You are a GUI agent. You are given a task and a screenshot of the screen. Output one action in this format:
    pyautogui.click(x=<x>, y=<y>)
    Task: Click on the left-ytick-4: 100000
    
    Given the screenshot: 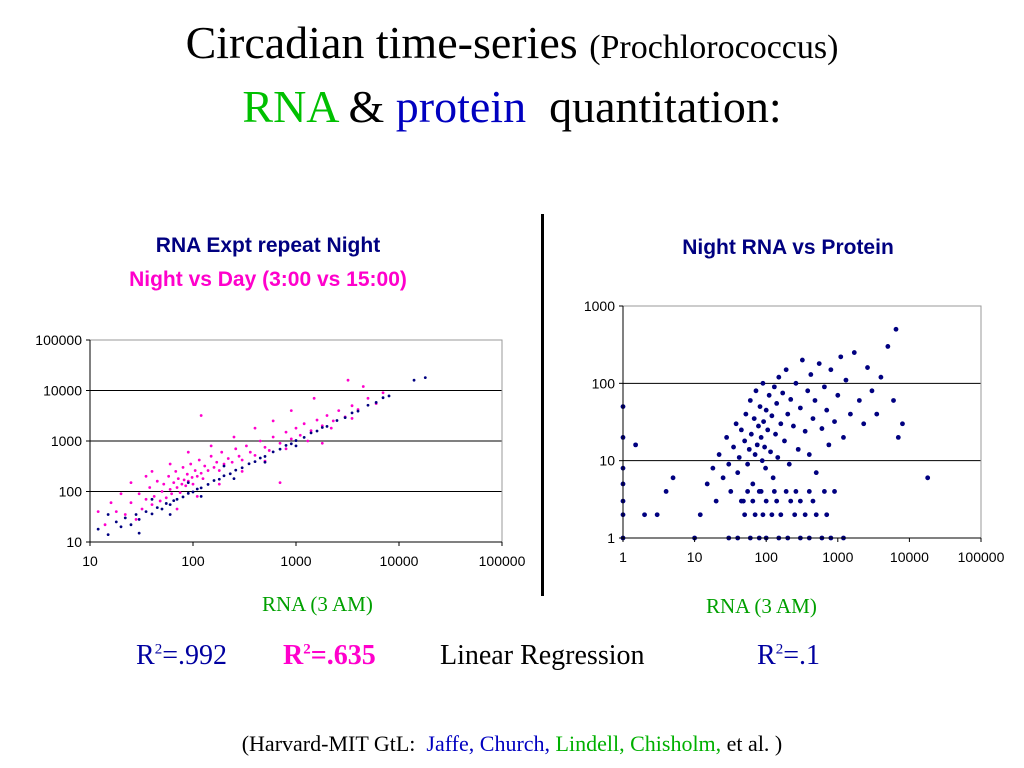 What is the action you would take?
    pyautogui.click(x=58, y=340)
    